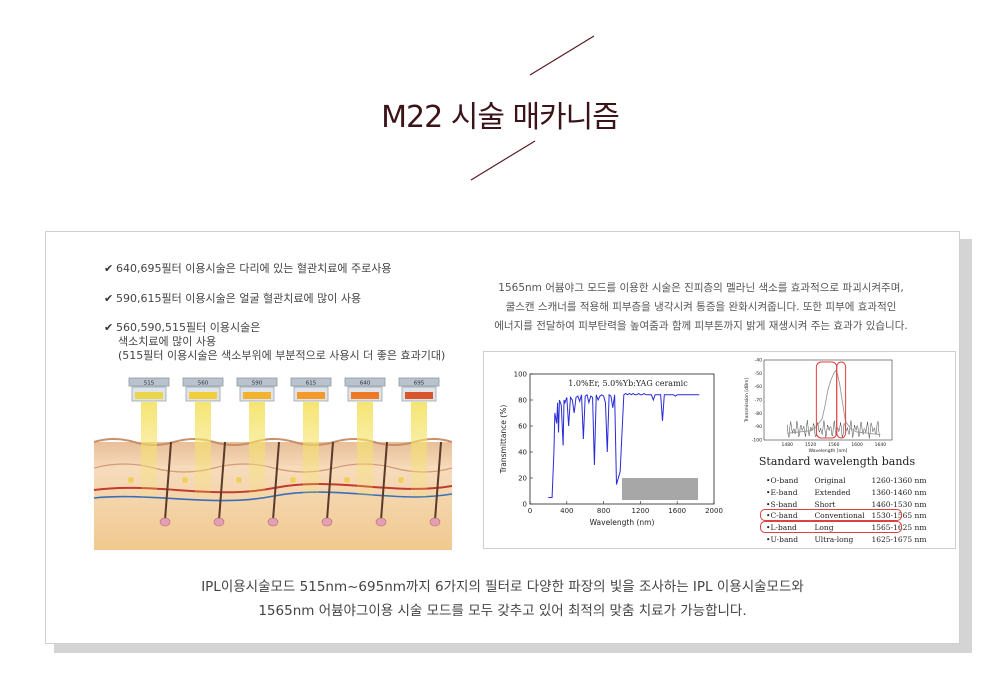 The image size is (1000, 687). Describe the element at coordinates (628, 383) in the screenshot. I see `chart-title: 1.0%Er, 5.0%Yb:YAG ceramic` at that location.